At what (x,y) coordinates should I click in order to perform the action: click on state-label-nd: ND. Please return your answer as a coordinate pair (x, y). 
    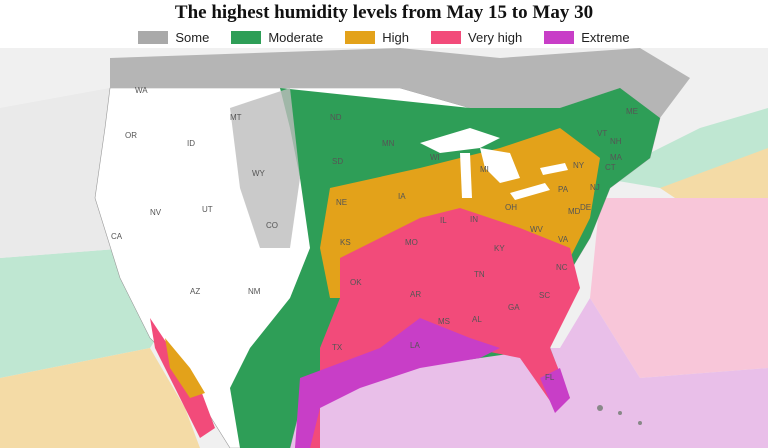
    Looking at the image, I should click on (336, 117).